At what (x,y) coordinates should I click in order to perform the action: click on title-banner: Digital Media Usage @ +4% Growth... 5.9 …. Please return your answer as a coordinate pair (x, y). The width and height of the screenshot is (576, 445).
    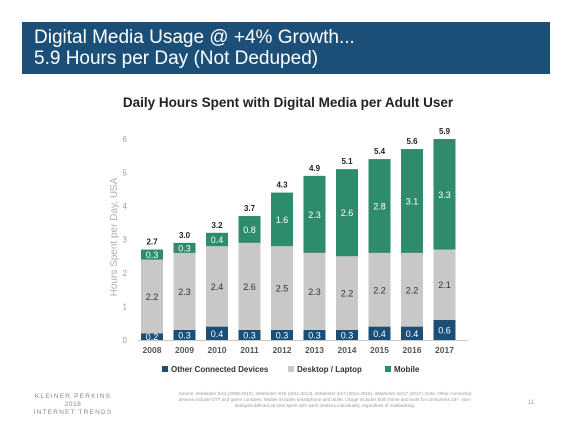
    Looking at the image, I should click on (286, 48).